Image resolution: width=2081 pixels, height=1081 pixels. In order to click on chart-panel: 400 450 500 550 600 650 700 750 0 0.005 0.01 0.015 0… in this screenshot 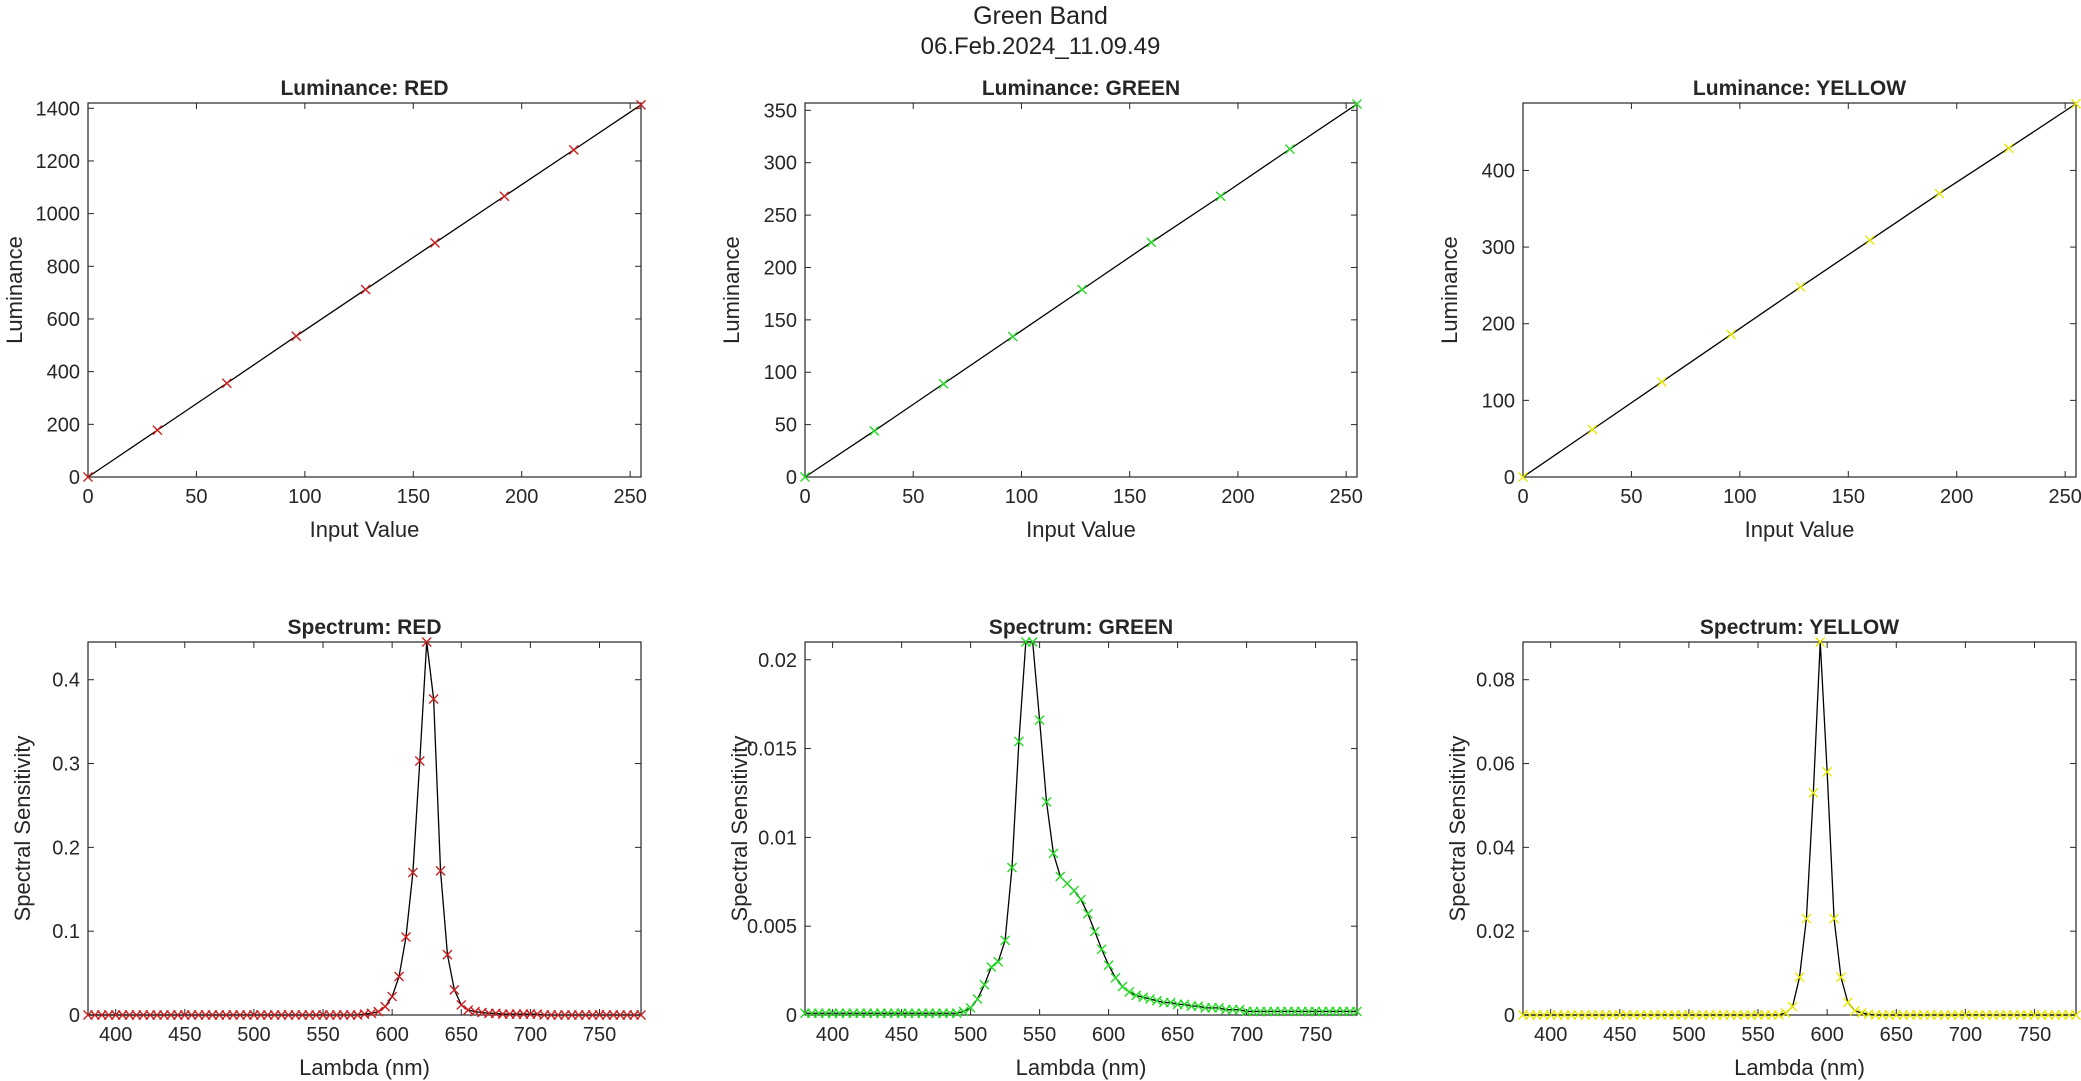, I will do `click(1044, 848)`.